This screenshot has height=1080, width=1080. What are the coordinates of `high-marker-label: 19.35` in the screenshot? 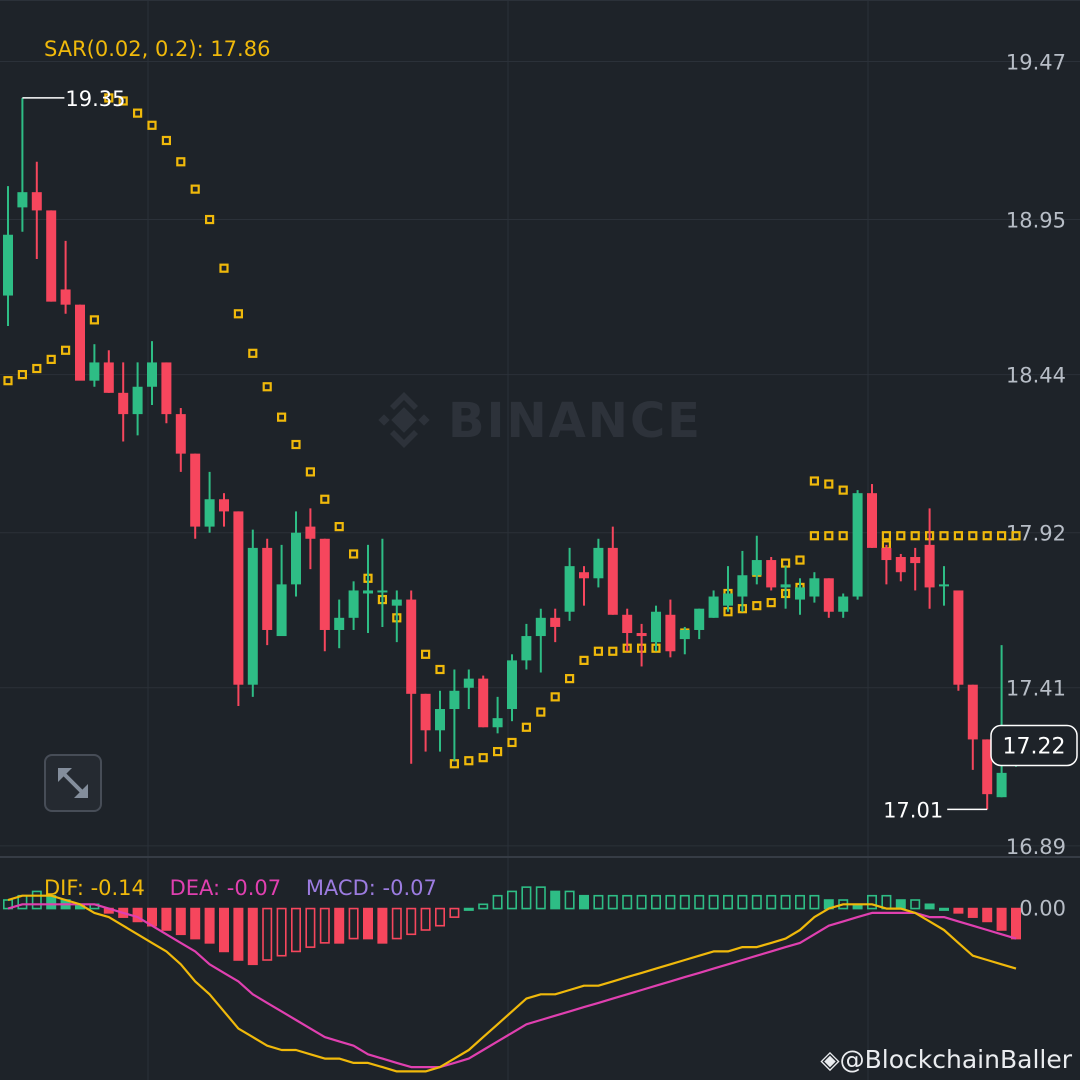 It's located at (95, 99).